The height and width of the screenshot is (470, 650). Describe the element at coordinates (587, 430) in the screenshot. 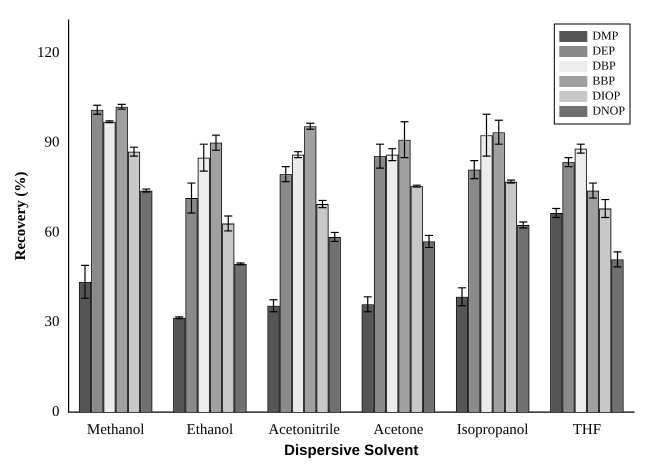

I see `x-tick-label: THF` at that location.